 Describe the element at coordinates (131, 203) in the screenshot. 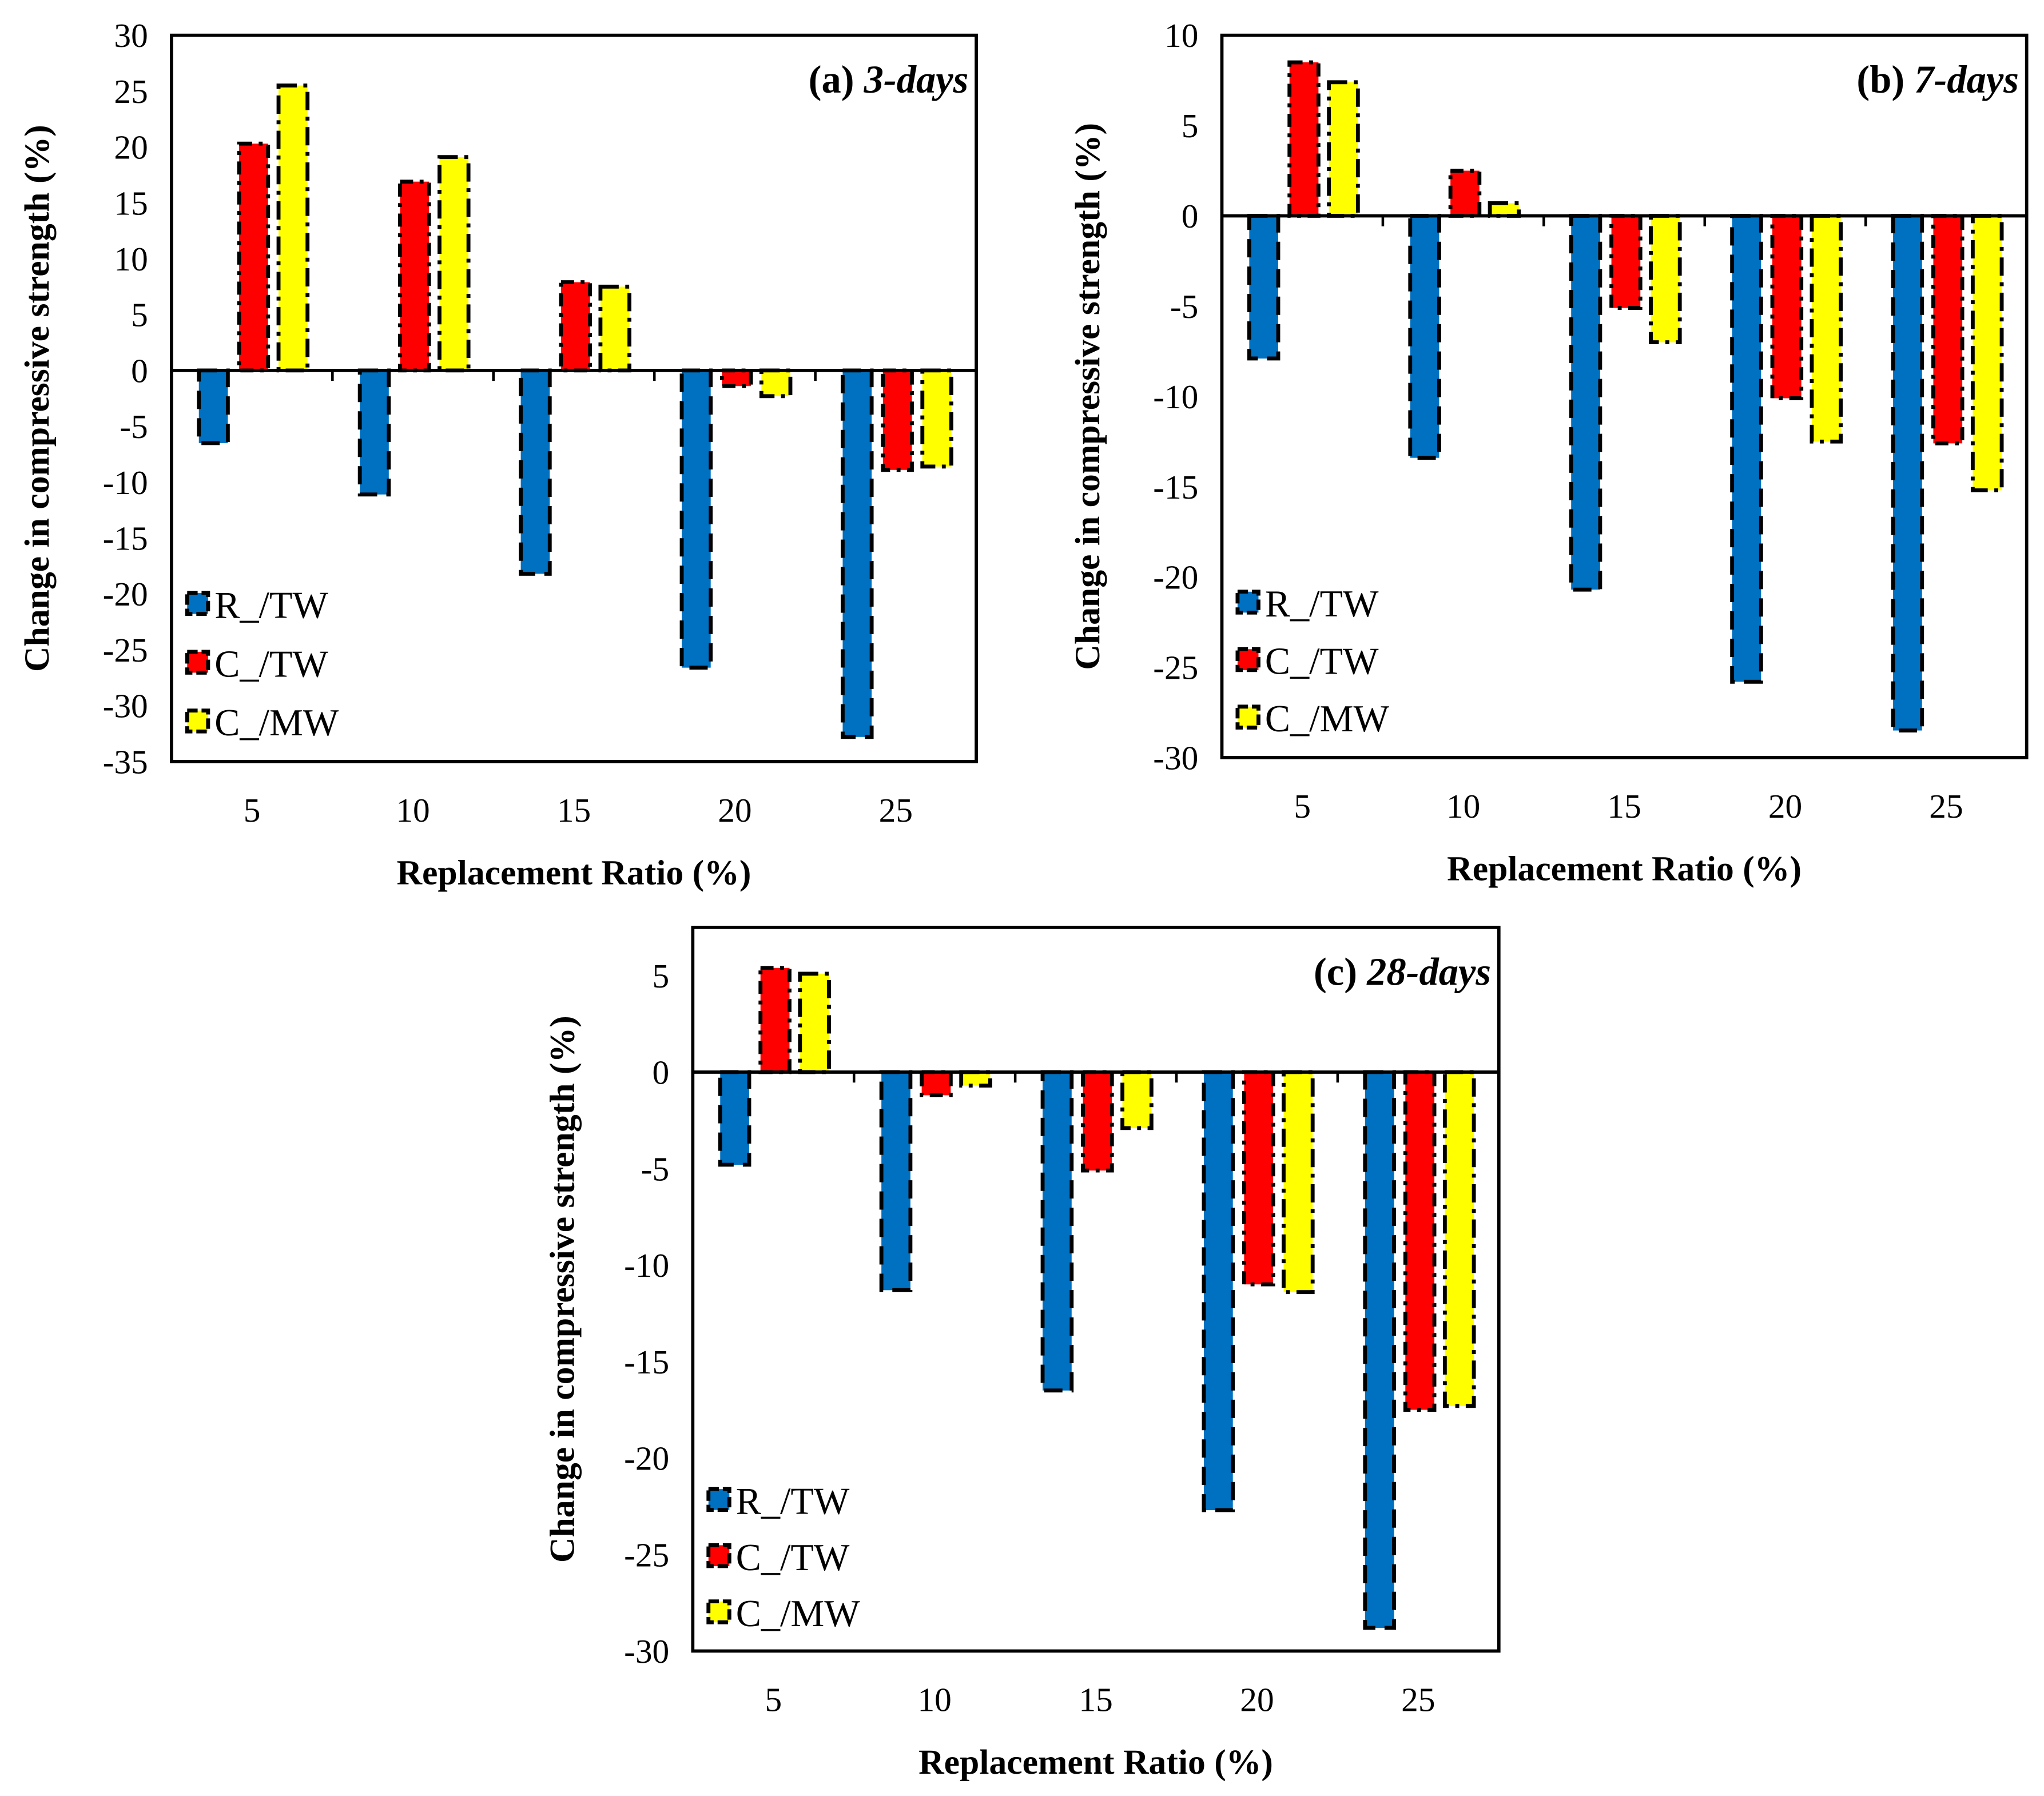

I see `y-tick-label: 15` at that location.